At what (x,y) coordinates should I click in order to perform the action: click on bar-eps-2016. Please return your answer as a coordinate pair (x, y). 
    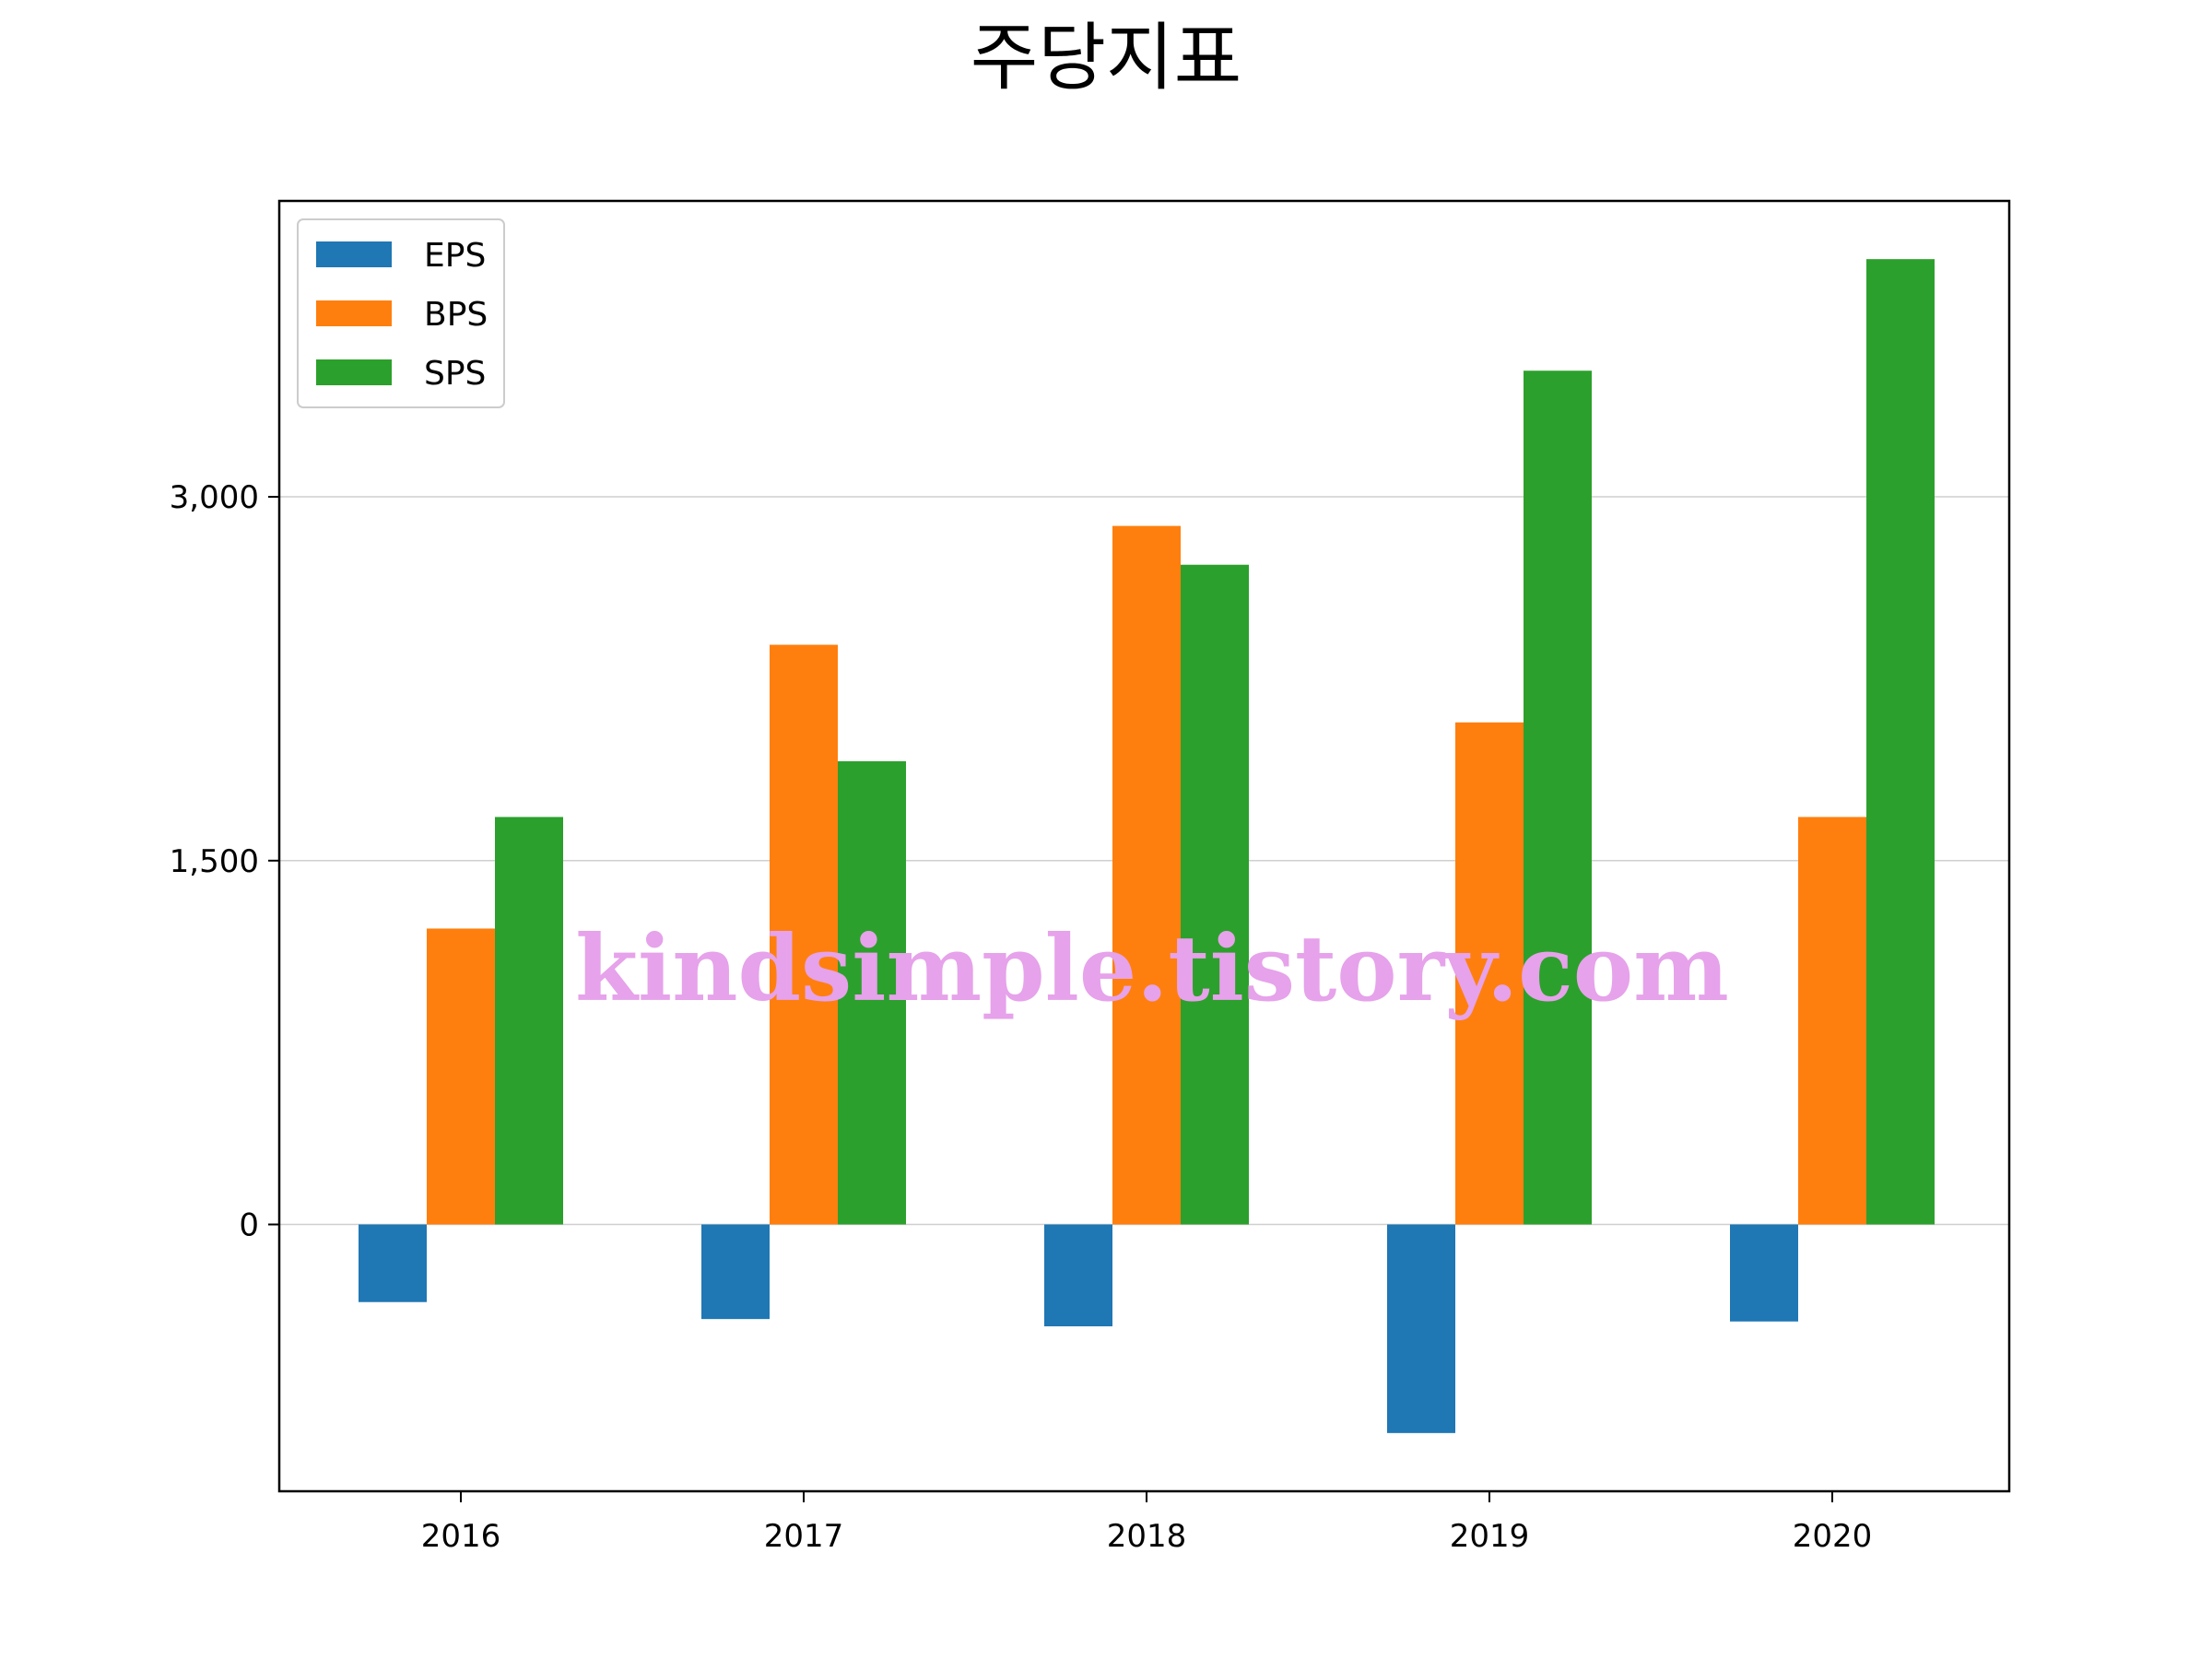
    Looking at the image, I should click on (393, 1263).